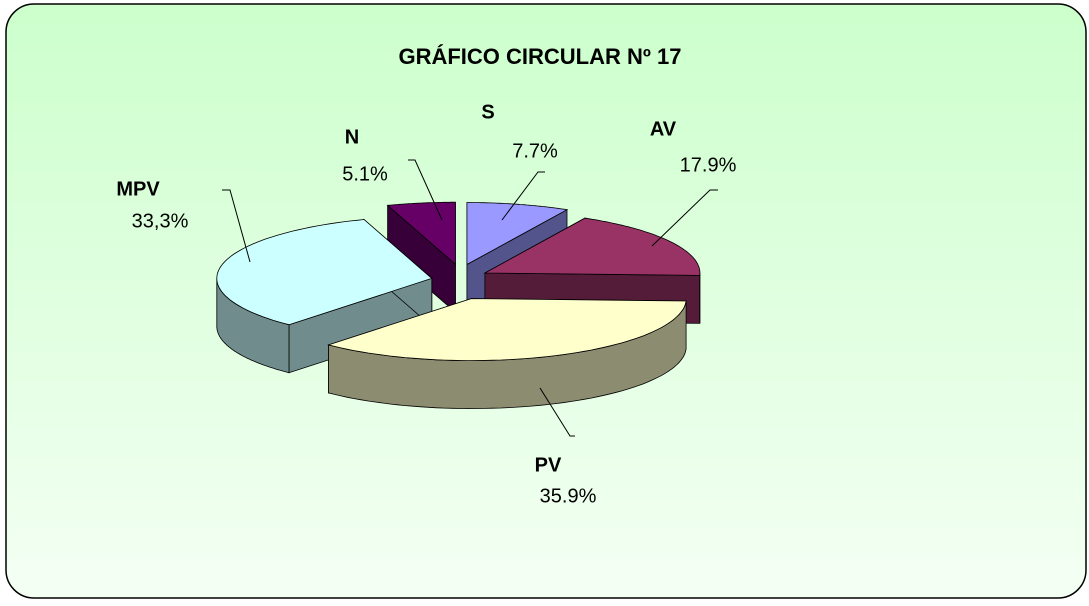 The image size is (1089, 606). What do you see at coordinates (160, 221) in the screenshot?
I see `value-label: 33,3%` at bounding box center [160, 221].